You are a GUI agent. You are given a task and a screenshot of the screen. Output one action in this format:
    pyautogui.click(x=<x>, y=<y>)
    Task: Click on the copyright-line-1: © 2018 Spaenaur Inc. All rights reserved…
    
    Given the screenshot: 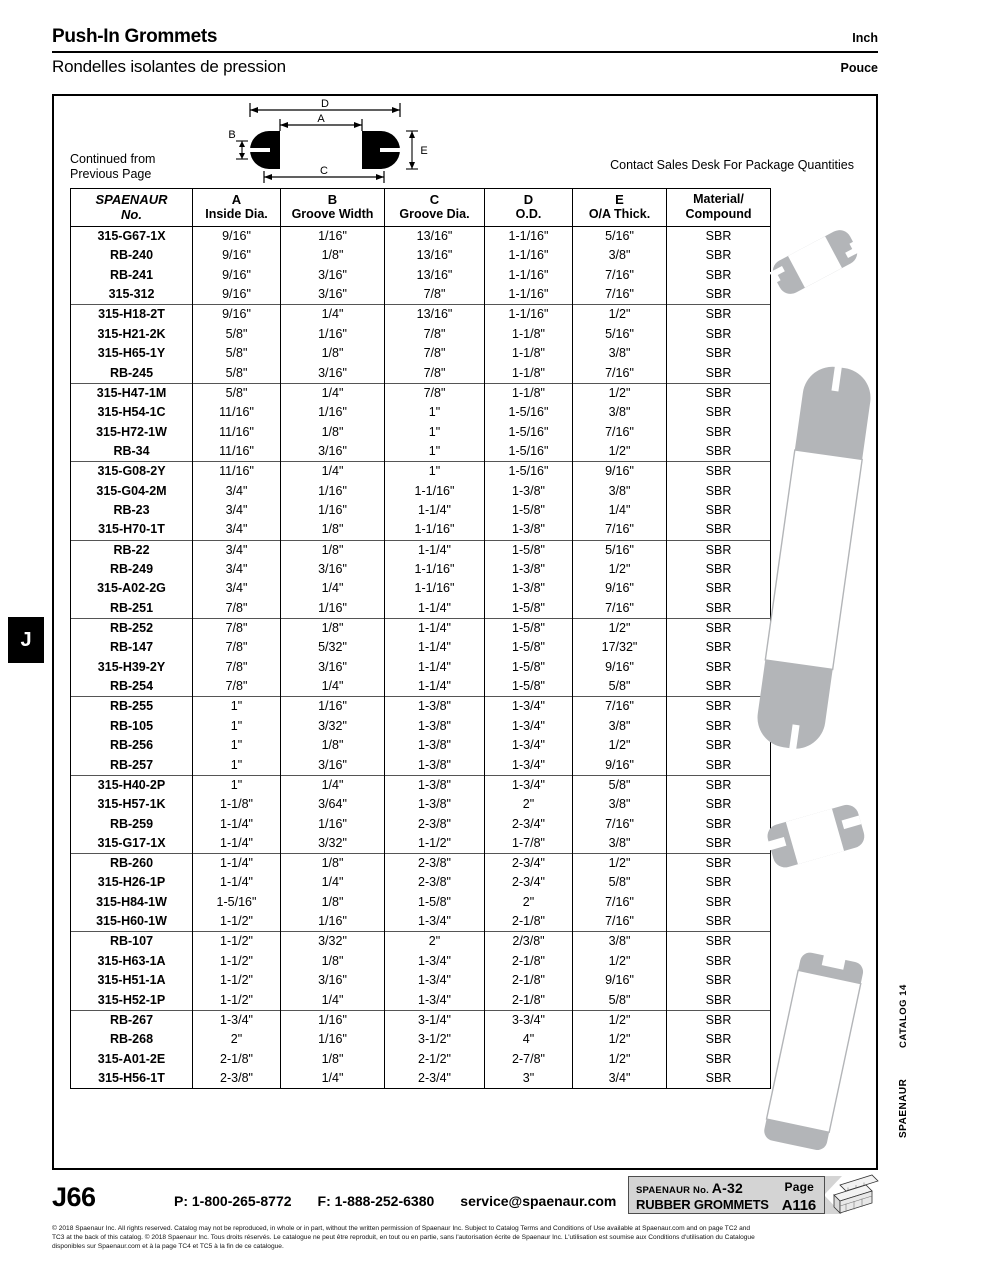 What is the action you would take?
    pyautogui.click(x=401, y=1228)
    